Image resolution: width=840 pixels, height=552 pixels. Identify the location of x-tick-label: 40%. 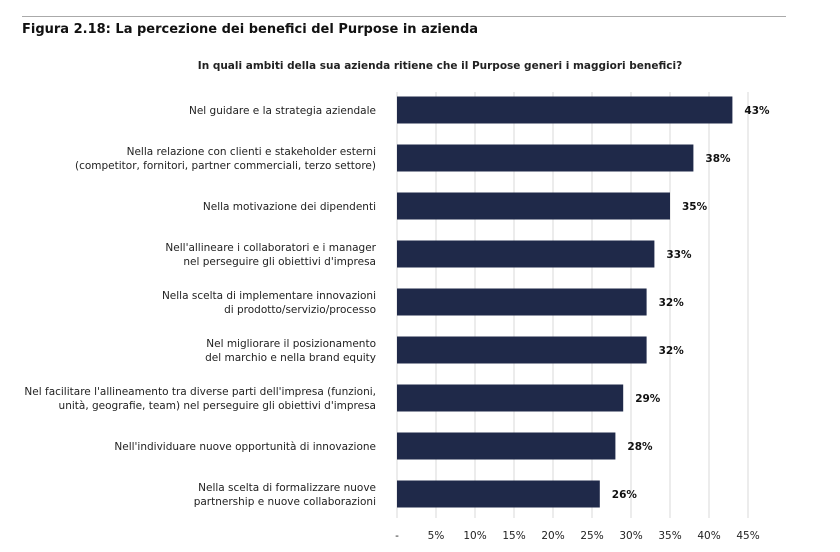
(708, 536).